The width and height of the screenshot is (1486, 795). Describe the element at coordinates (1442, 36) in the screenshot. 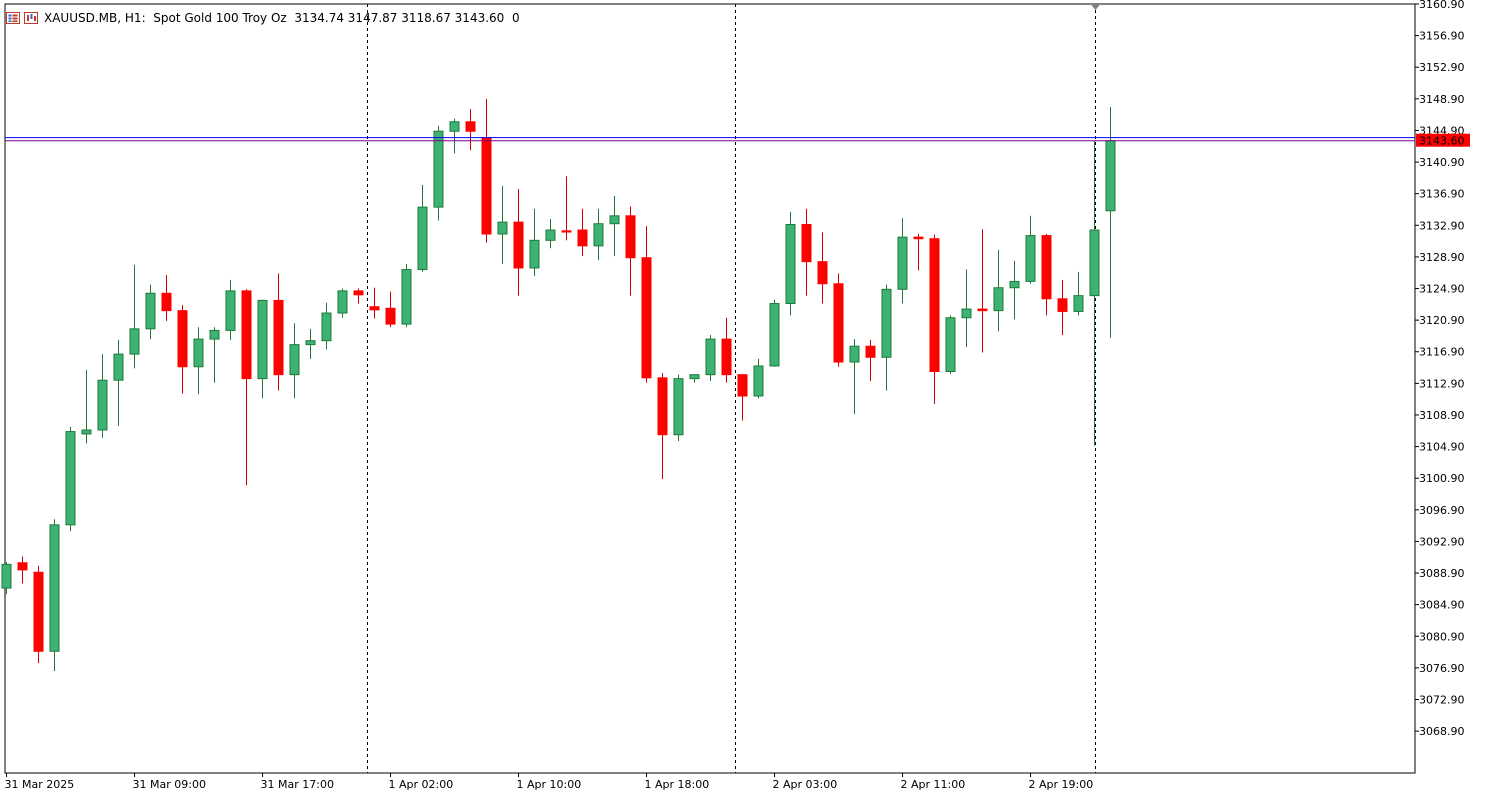

I see `price-tick-label: 3156.90` at that location.